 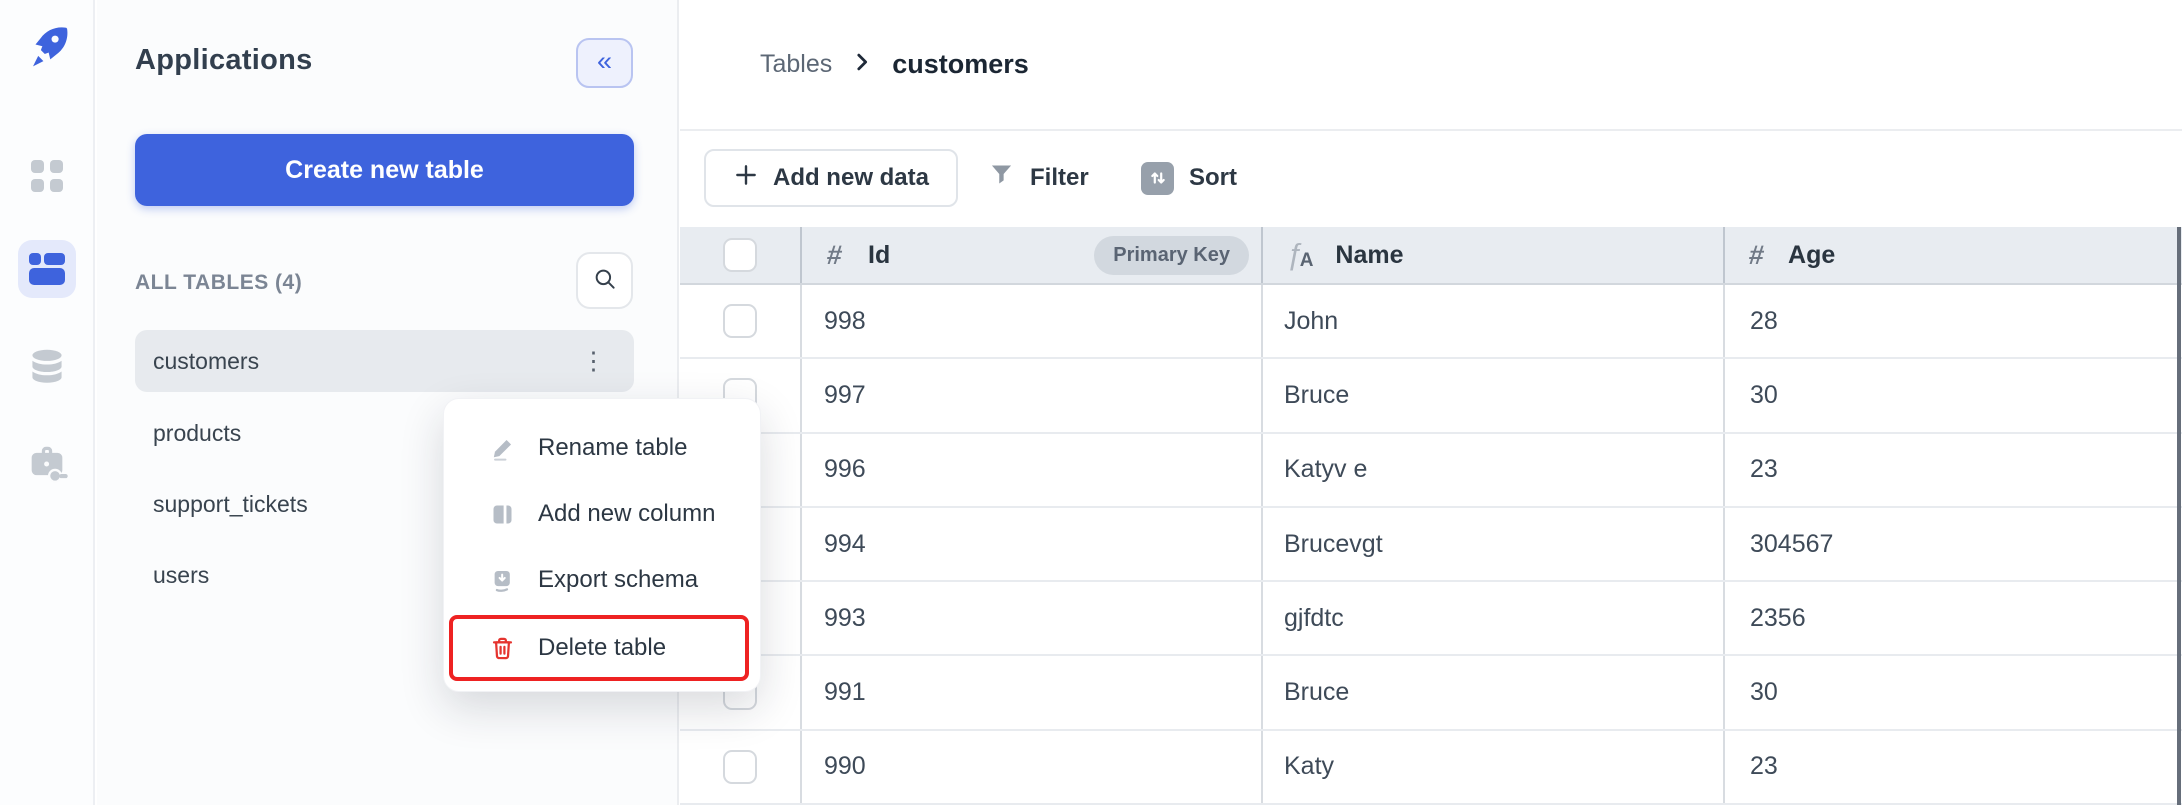 I want to click on table-row: 998 John 28, so click(x=1431, y=322).